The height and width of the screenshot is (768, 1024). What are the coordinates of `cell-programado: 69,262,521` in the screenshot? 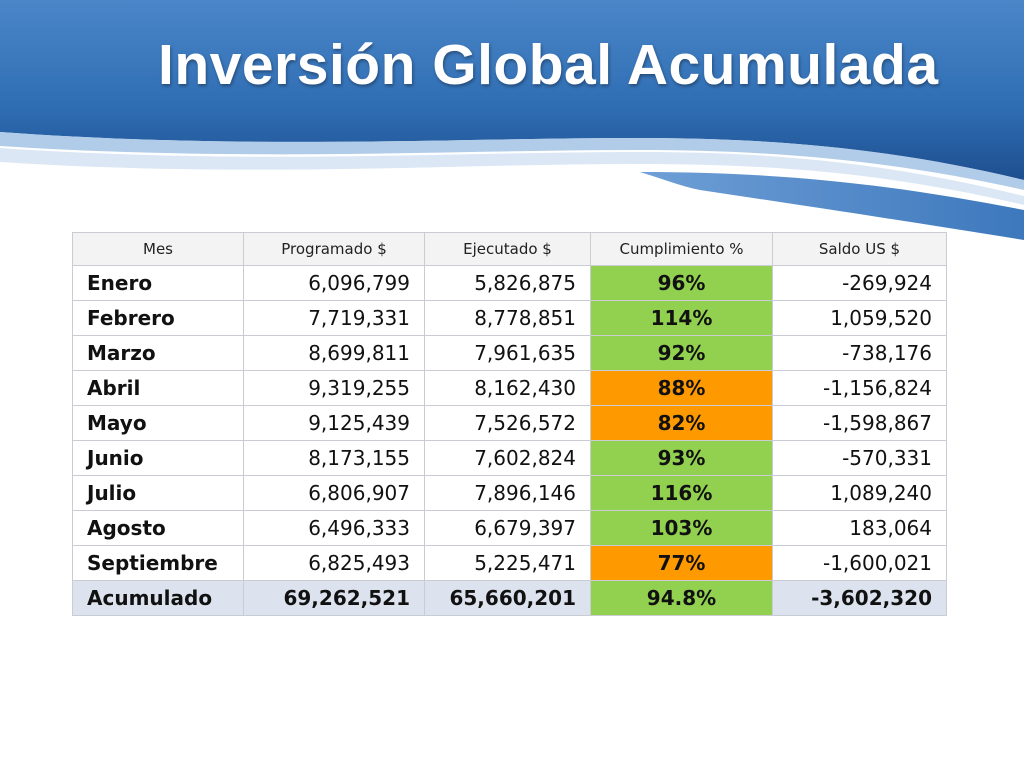 It's located at (334, 598).